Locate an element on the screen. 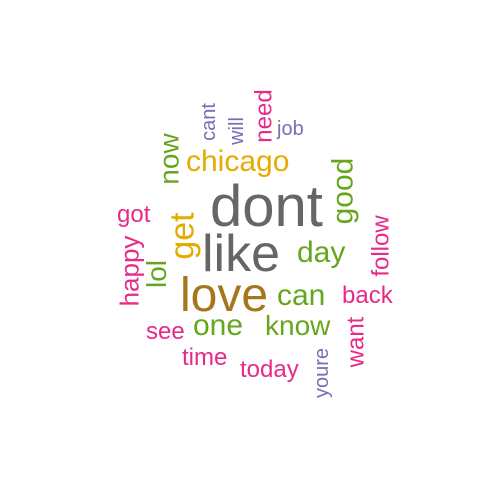 The height and width of the screenshot is (500, 500). word-can: can is located at coordinates (301, 295).